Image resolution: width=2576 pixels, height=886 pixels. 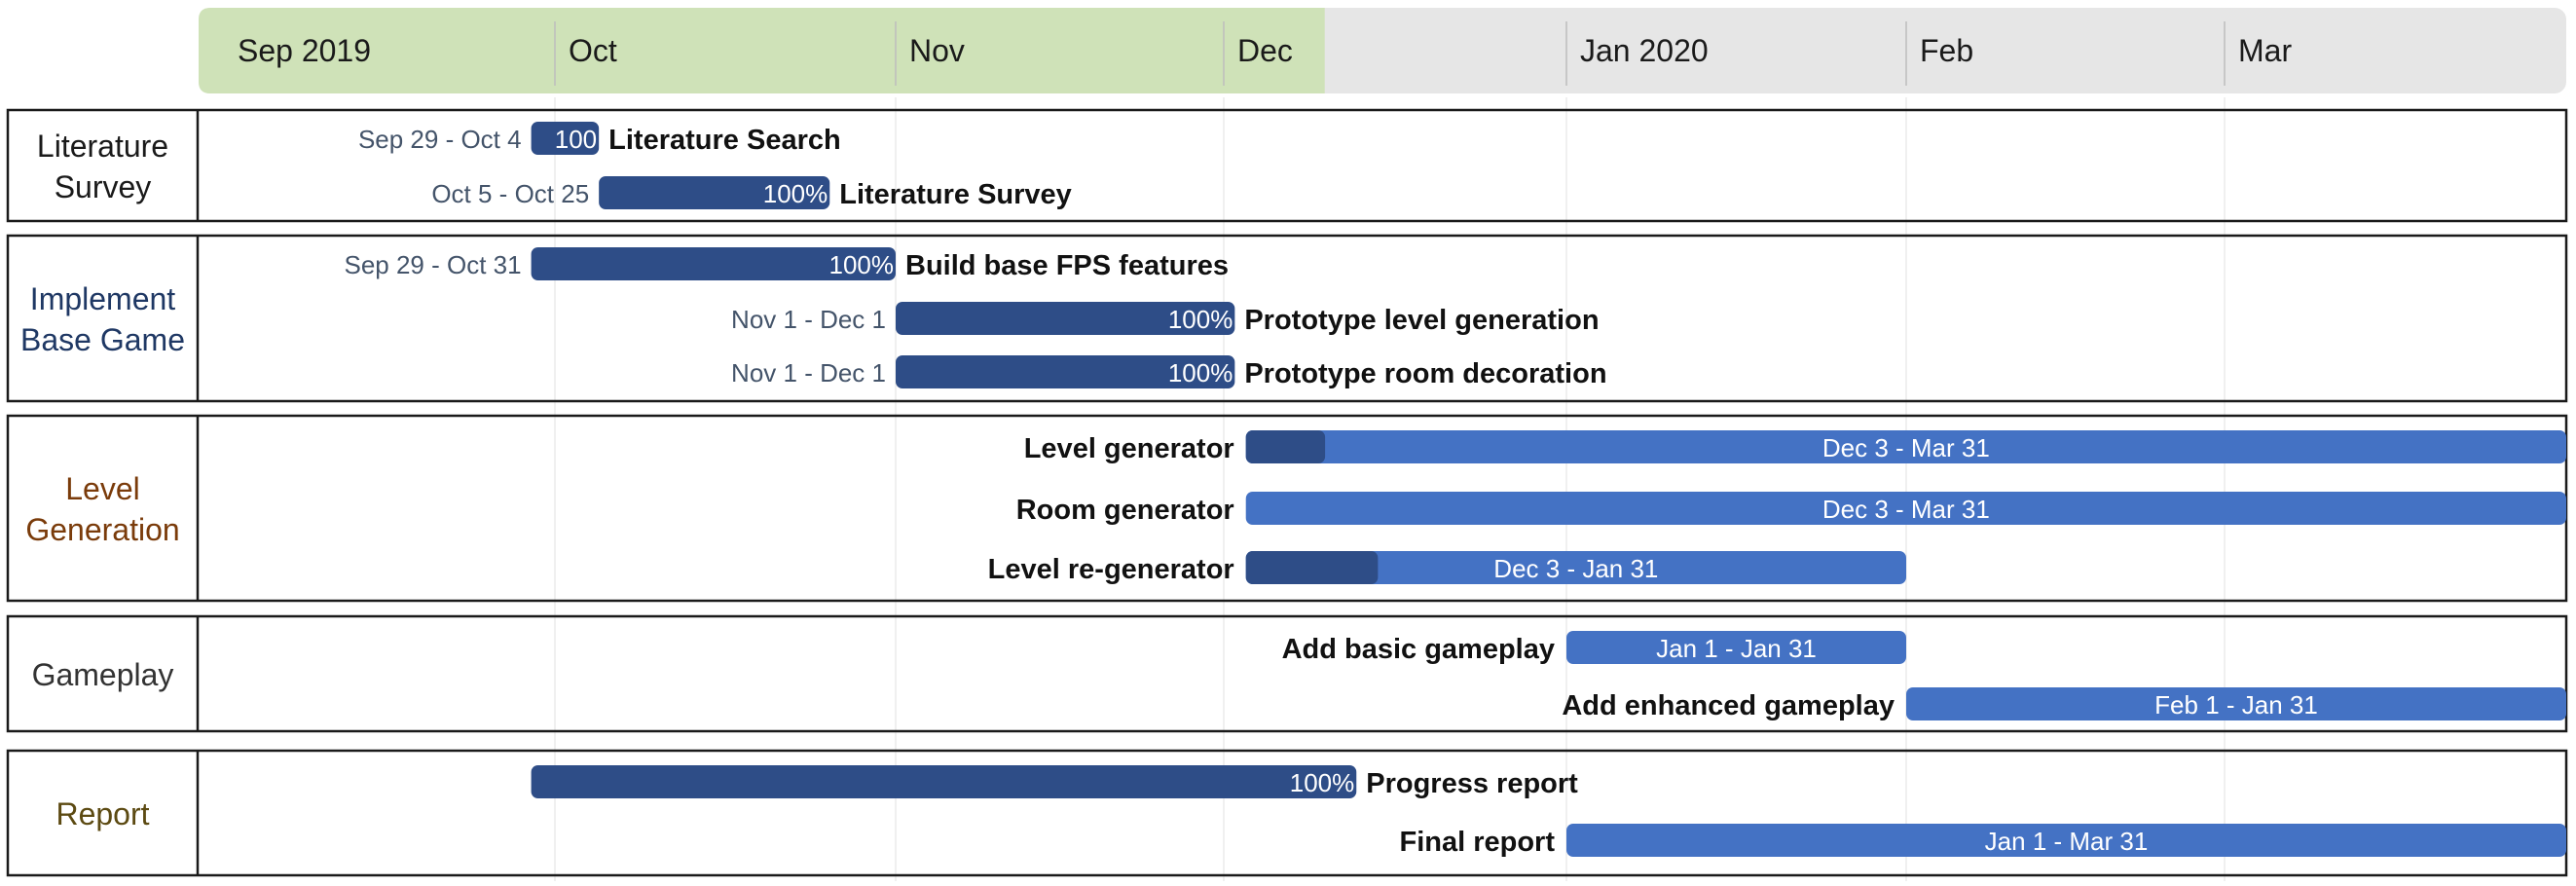 I want to click on group-label: Generation, so click(x=102, y=529).